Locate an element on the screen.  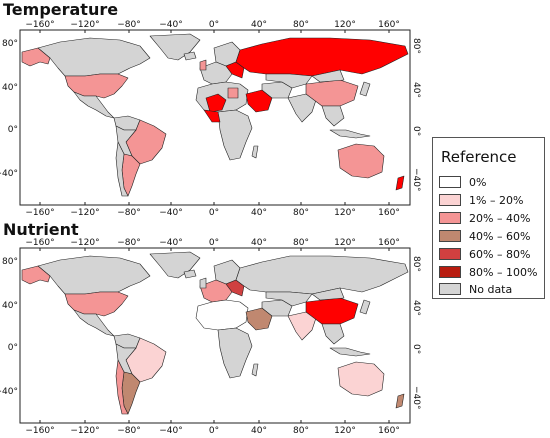
temperature-map-title: Temperature is located at coordinates (61, 9).